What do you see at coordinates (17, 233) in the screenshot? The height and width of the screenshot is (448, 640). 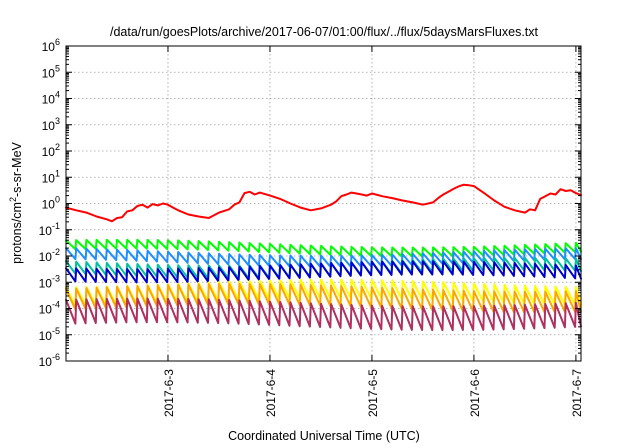 I see `y-axis-label-main: protons/cm` at bounding box center [17, 233].